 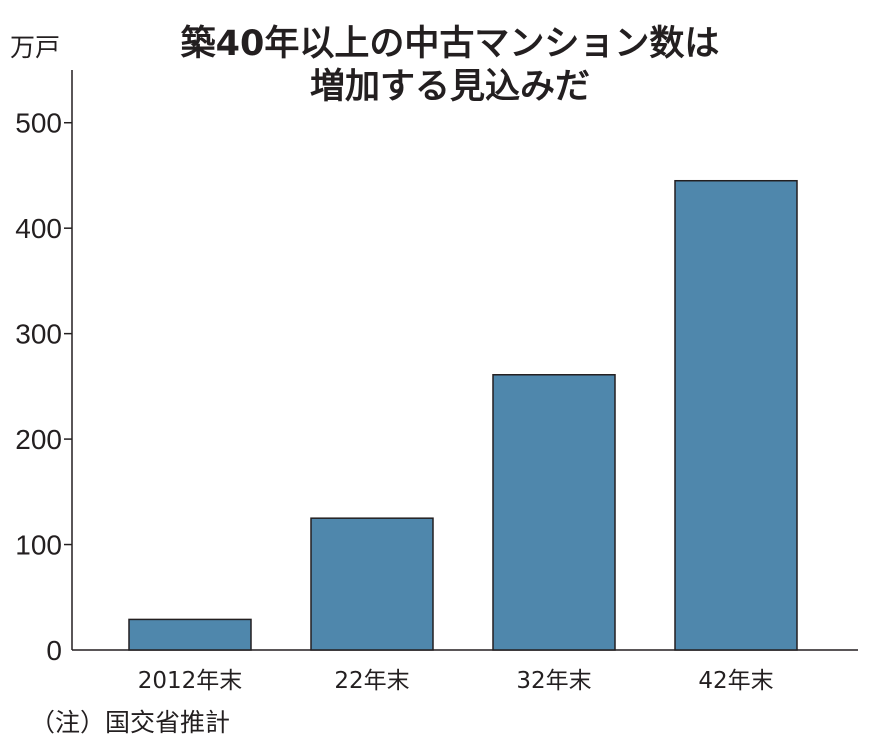 I want to click on chart-title-line-1: 築40年以上の中古マンション数は, so click(x=450, y=44).